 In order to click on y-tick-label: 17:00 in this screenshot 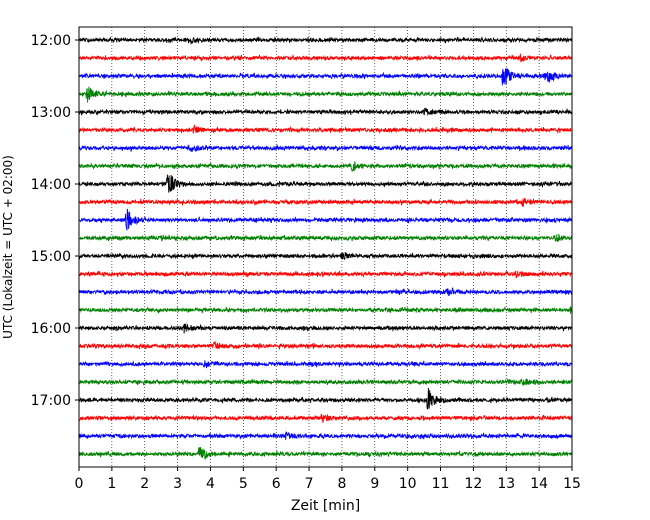, I will do `click(51, 401)`.